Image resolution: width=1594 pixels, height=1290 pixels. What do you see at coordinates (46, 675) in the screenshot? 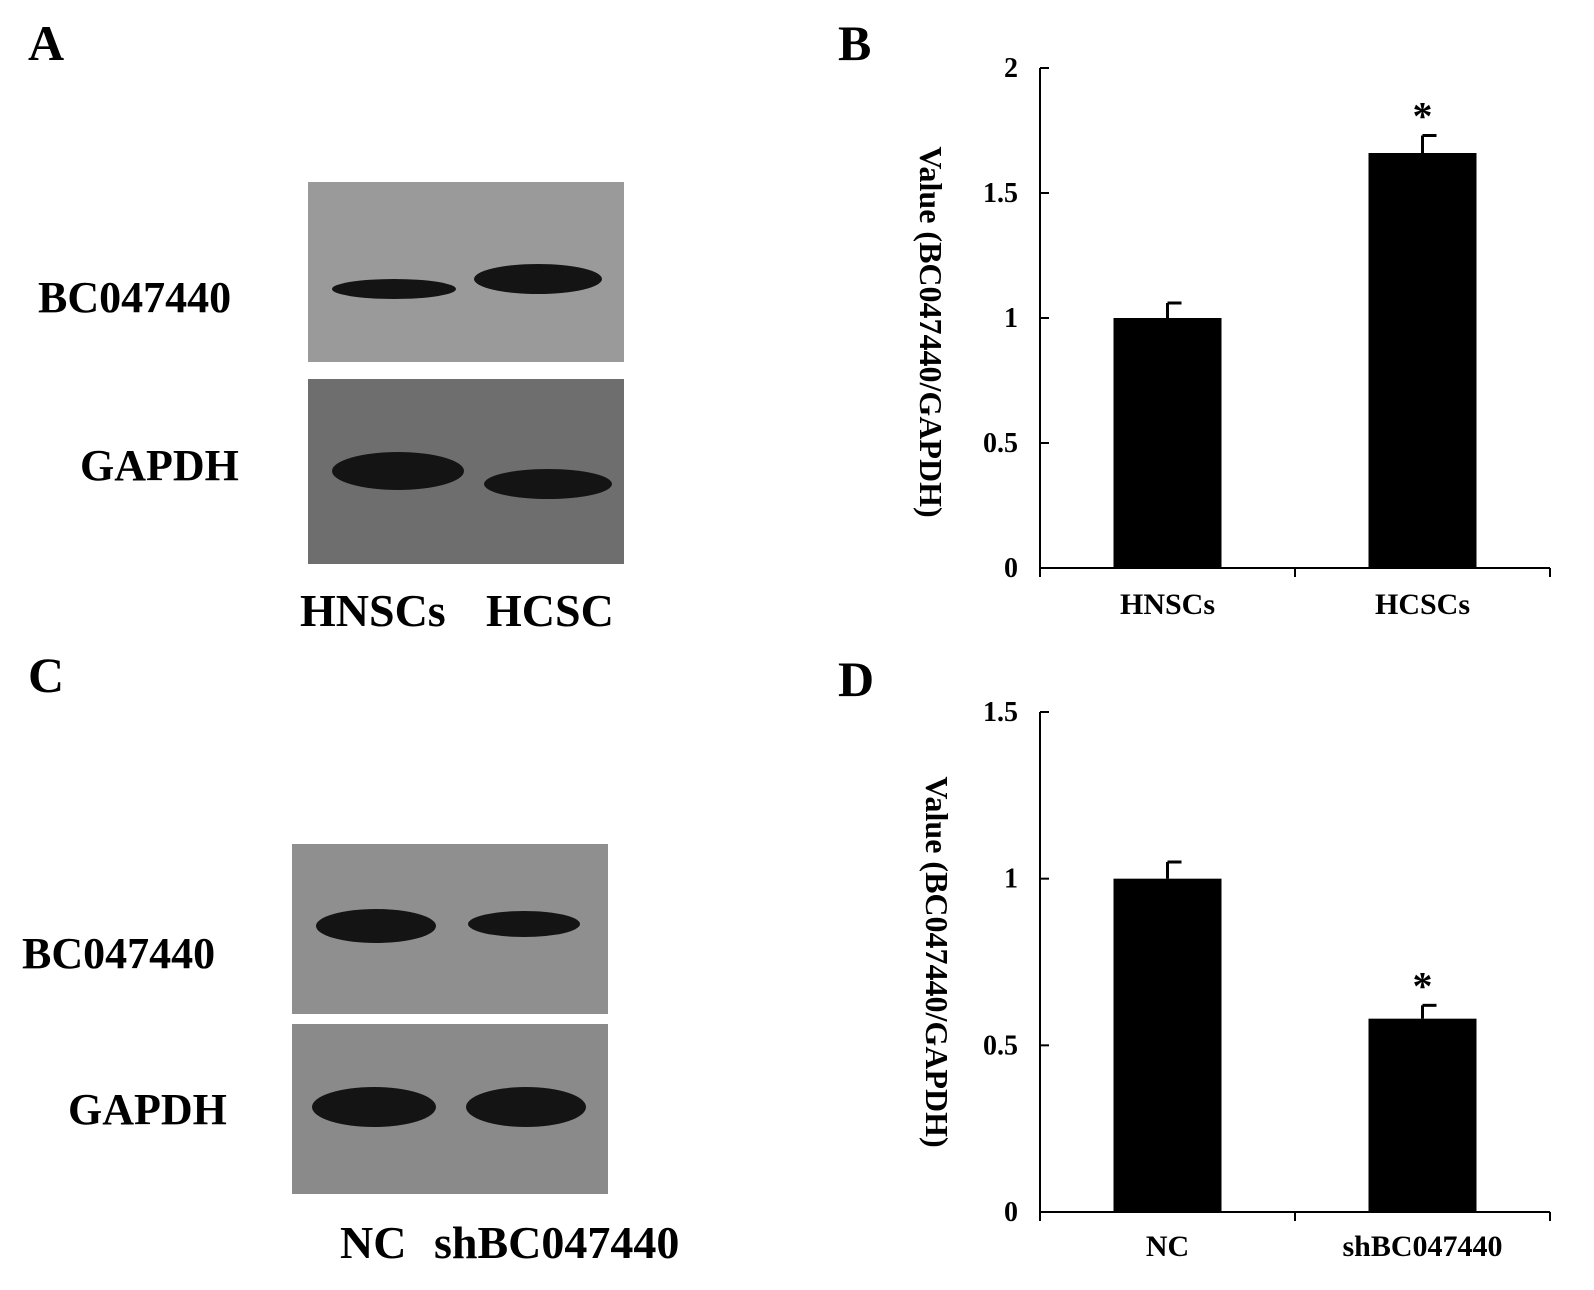
I see `panel-letter-c: C` at bounding box center [46, 675].